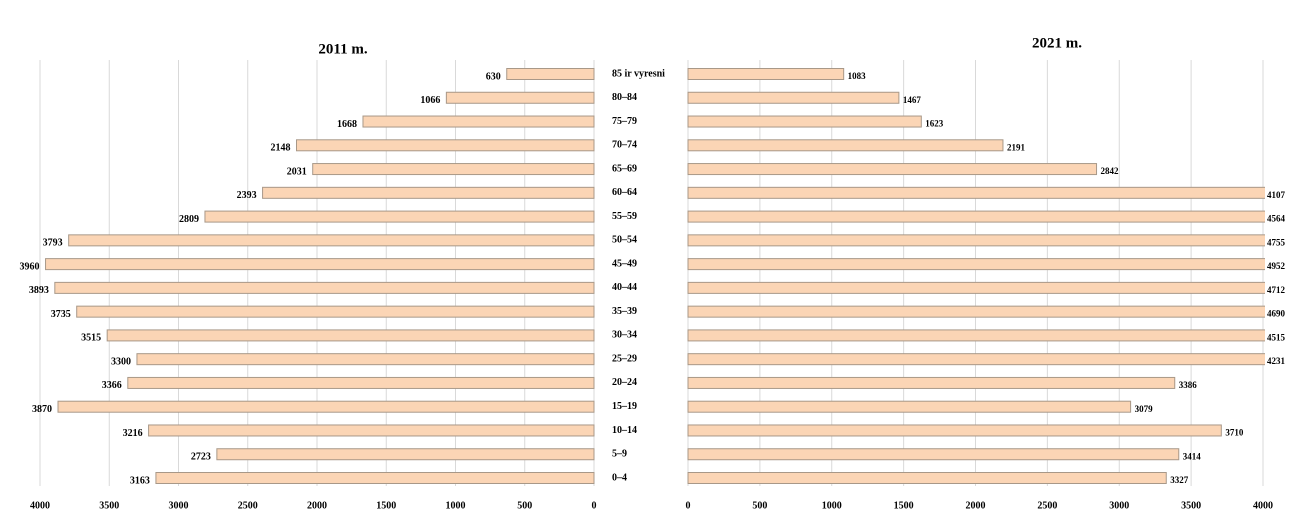  I want to click on category-label: 55–59, so click(624, 216).